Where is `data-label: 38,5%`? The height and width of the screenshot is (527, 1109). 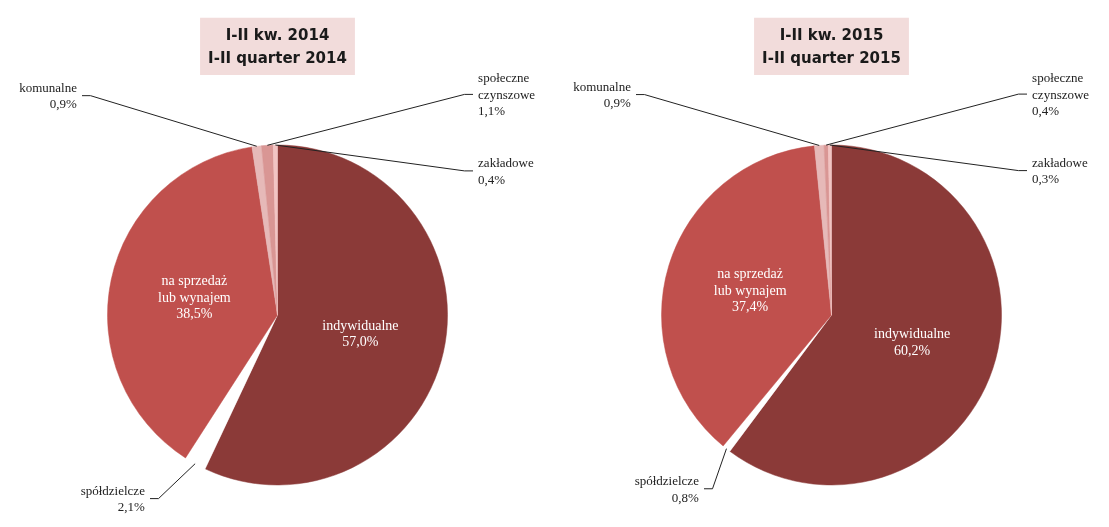
data-label: 38,5% is located at coordinates (194, 314).